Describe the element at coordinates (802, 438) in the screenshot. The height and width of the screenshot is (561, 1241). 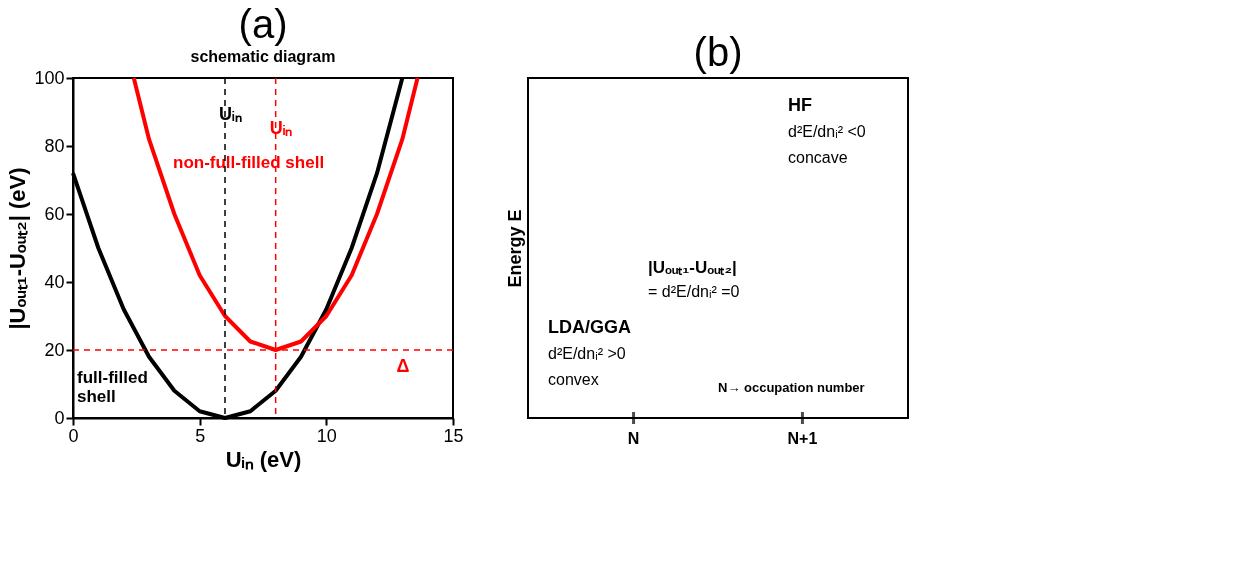
I see `category-label: N+1` at that location.